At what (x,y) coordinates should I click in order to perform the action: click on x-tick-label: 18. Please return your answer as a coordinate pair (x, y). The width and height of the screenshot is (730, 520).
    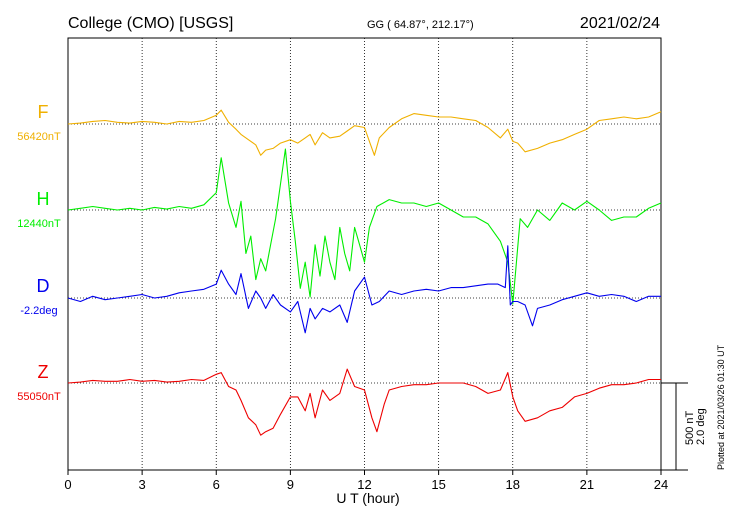
    Looking at the image, I should click on (513, 484).